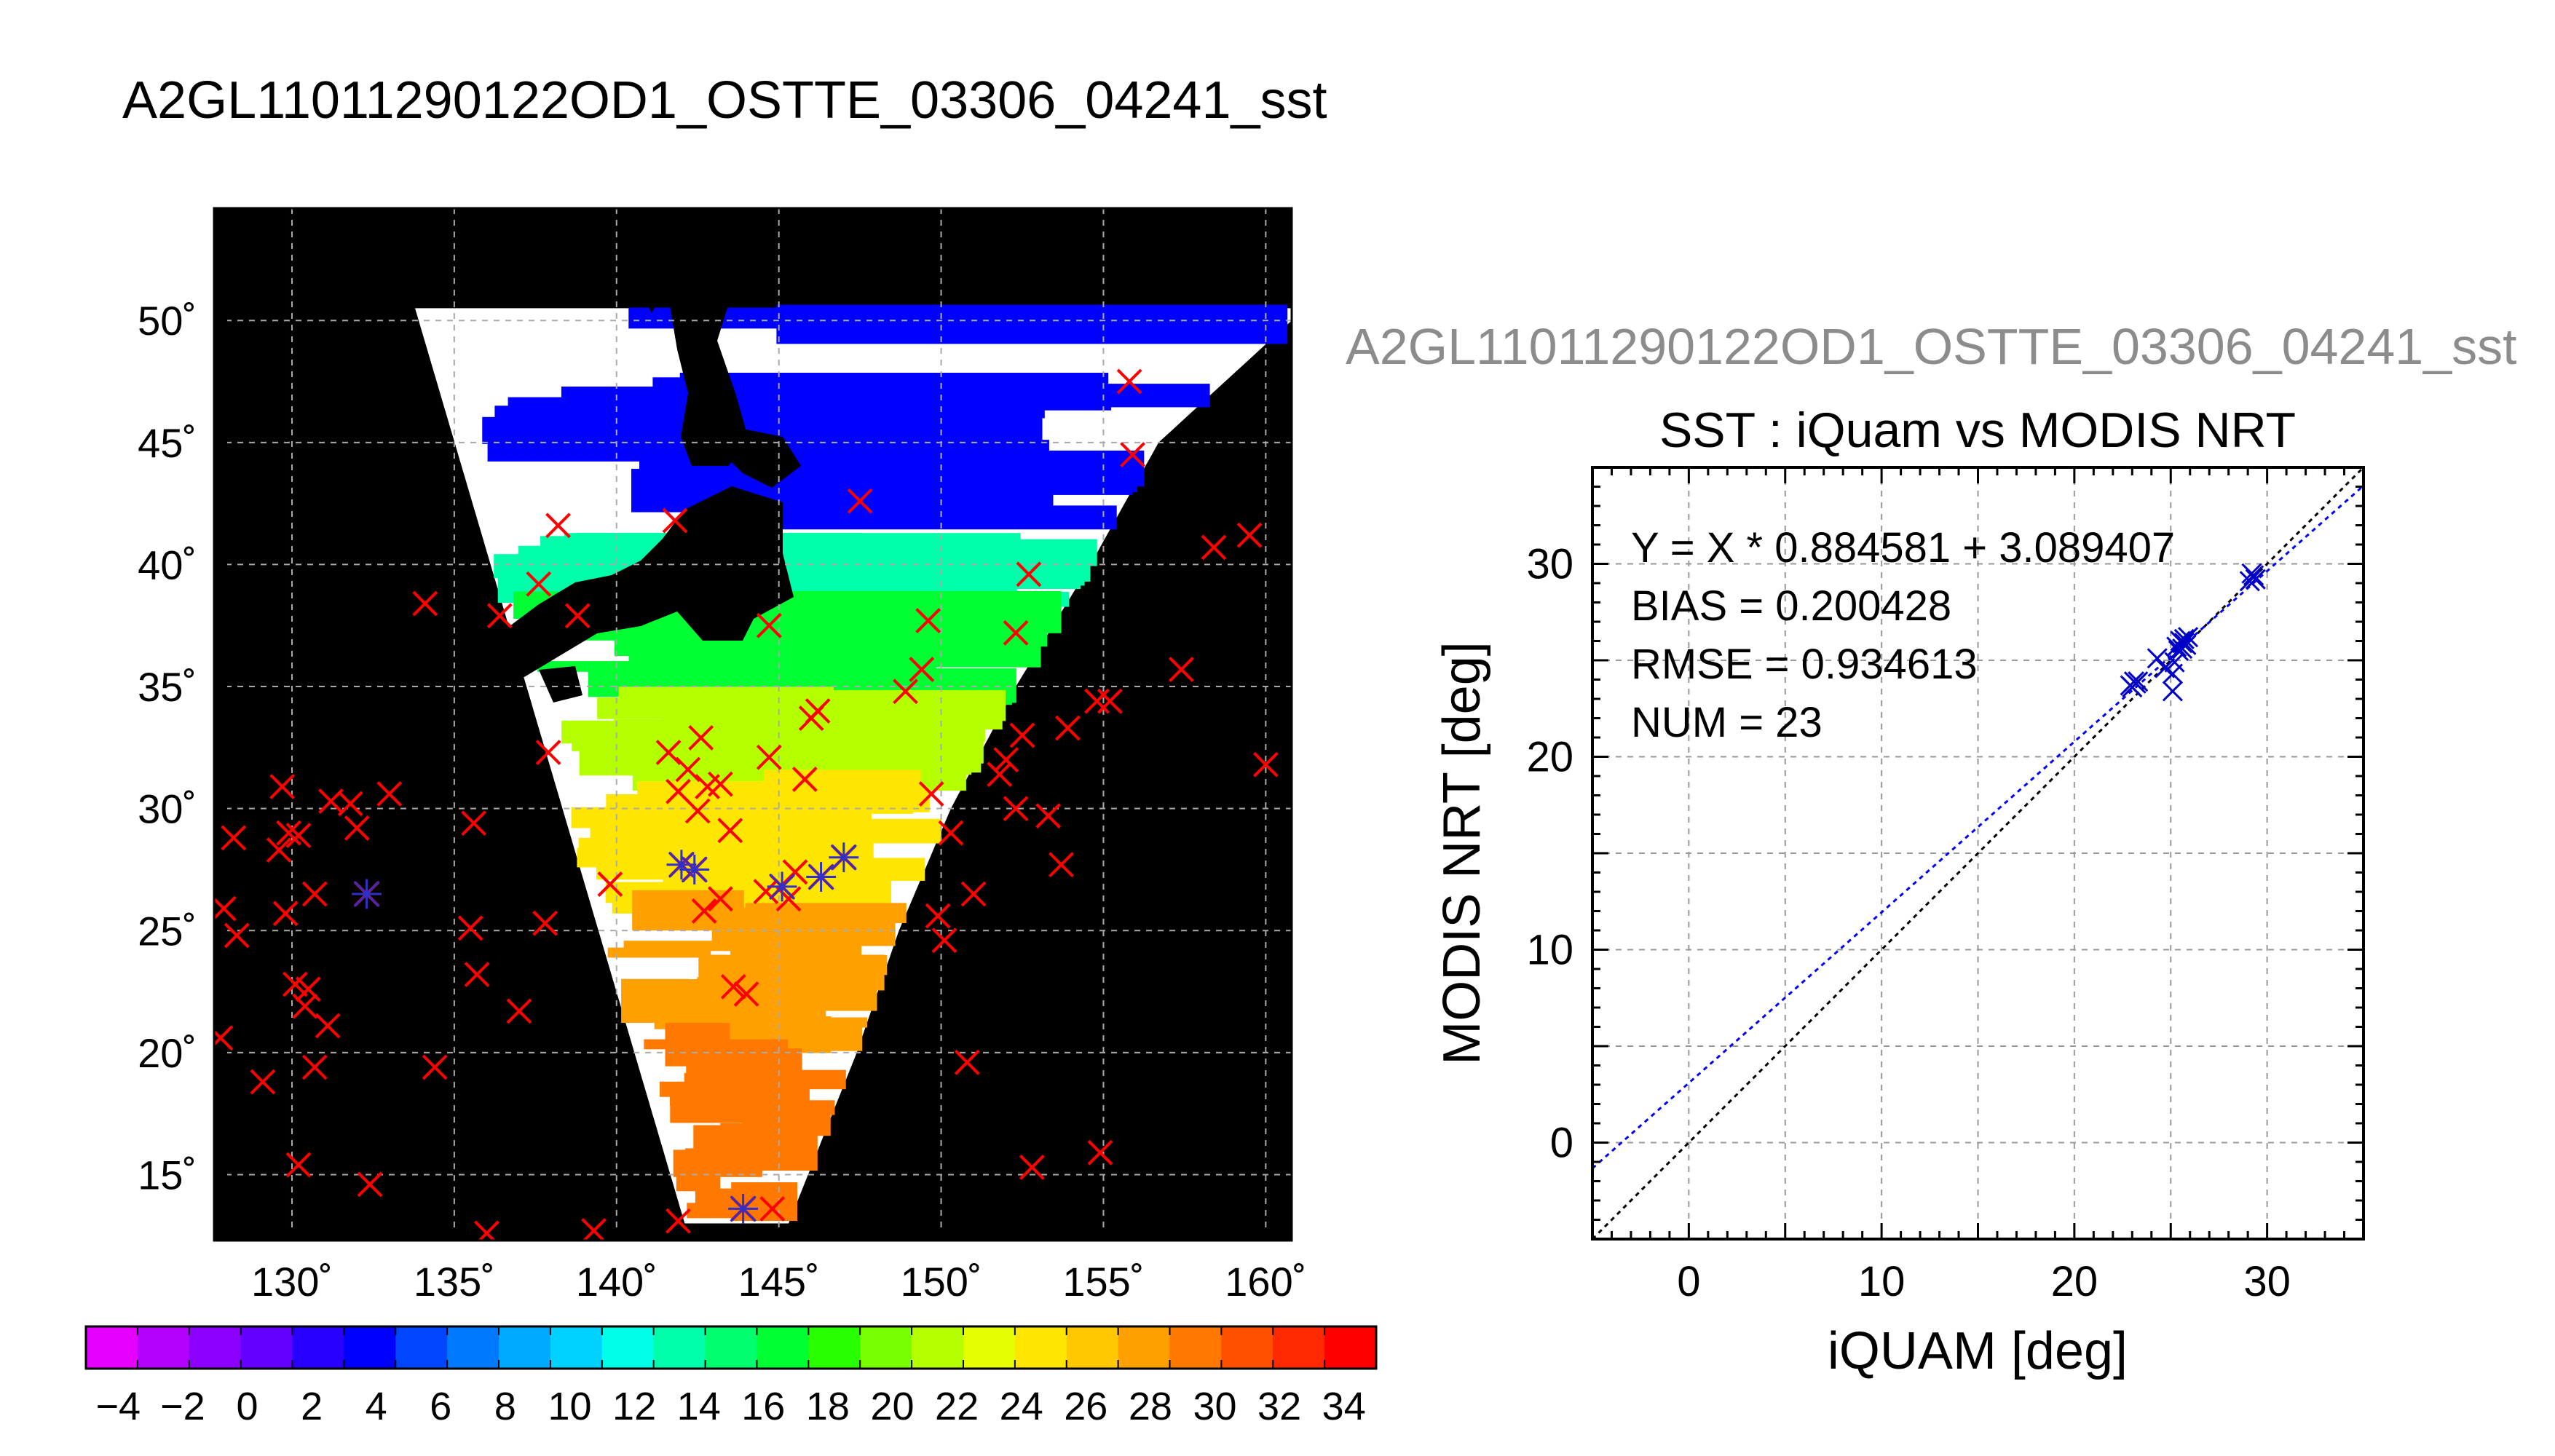 Image resolution: width=2555 pixels, height=1456 pixels. I want to click on stat-rmse: RMSE = 0.934613, so click(1804, 664).